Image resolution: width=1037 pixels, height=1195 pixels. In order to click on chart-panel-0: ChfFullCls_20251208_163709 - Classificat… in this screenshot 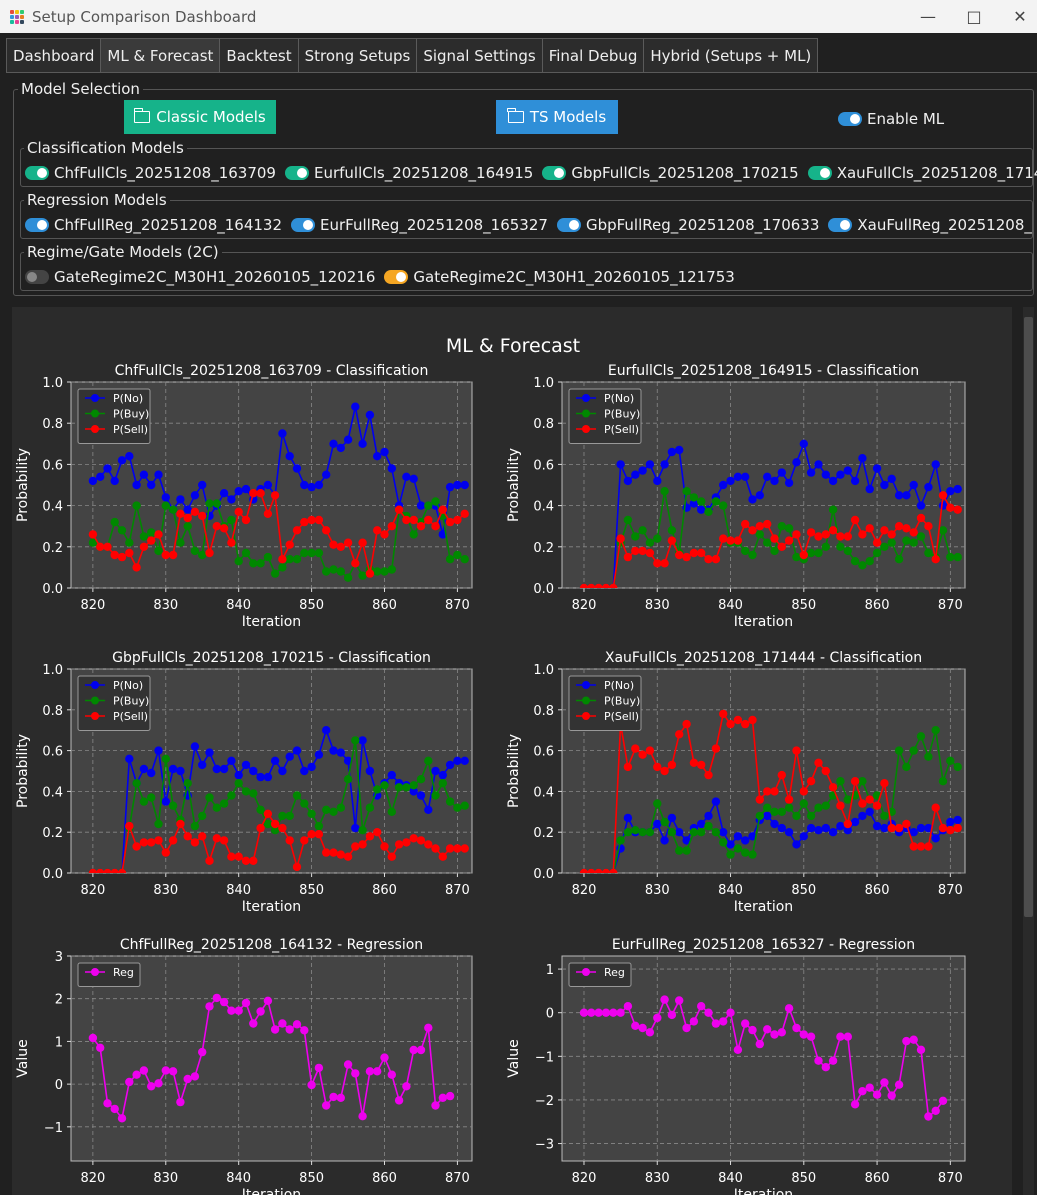, I will do `click(244, 496)`.